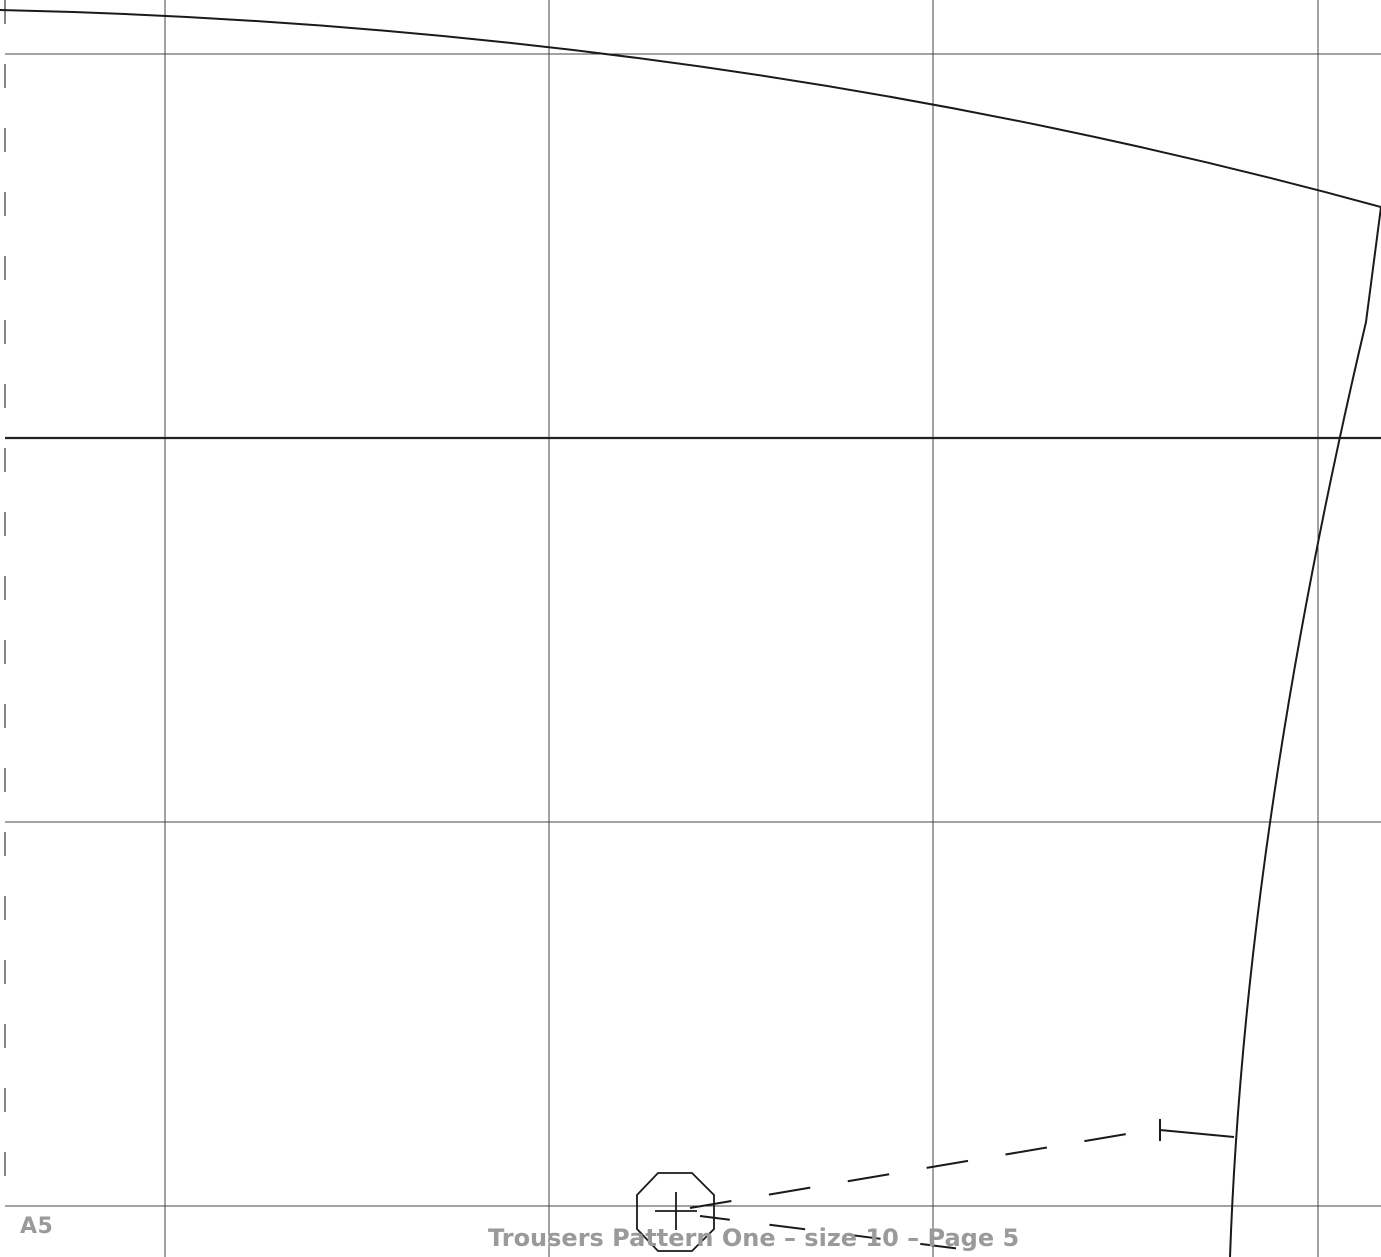  I want to click on pocket-lower-dashed-line, so click(842, 1234).